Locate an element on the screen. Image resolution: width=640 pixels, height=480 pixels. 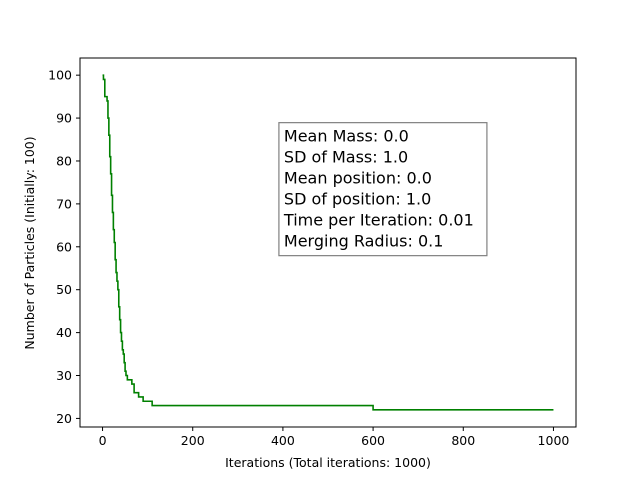
annotation-line: Mean position: 0.0 is located at coordinates (358, 178).